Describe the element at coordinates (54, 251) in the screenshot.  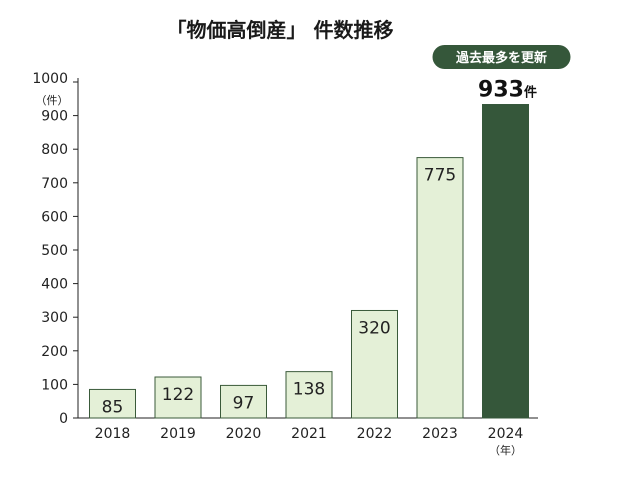
I see `y-tick-label: 500` at that location.